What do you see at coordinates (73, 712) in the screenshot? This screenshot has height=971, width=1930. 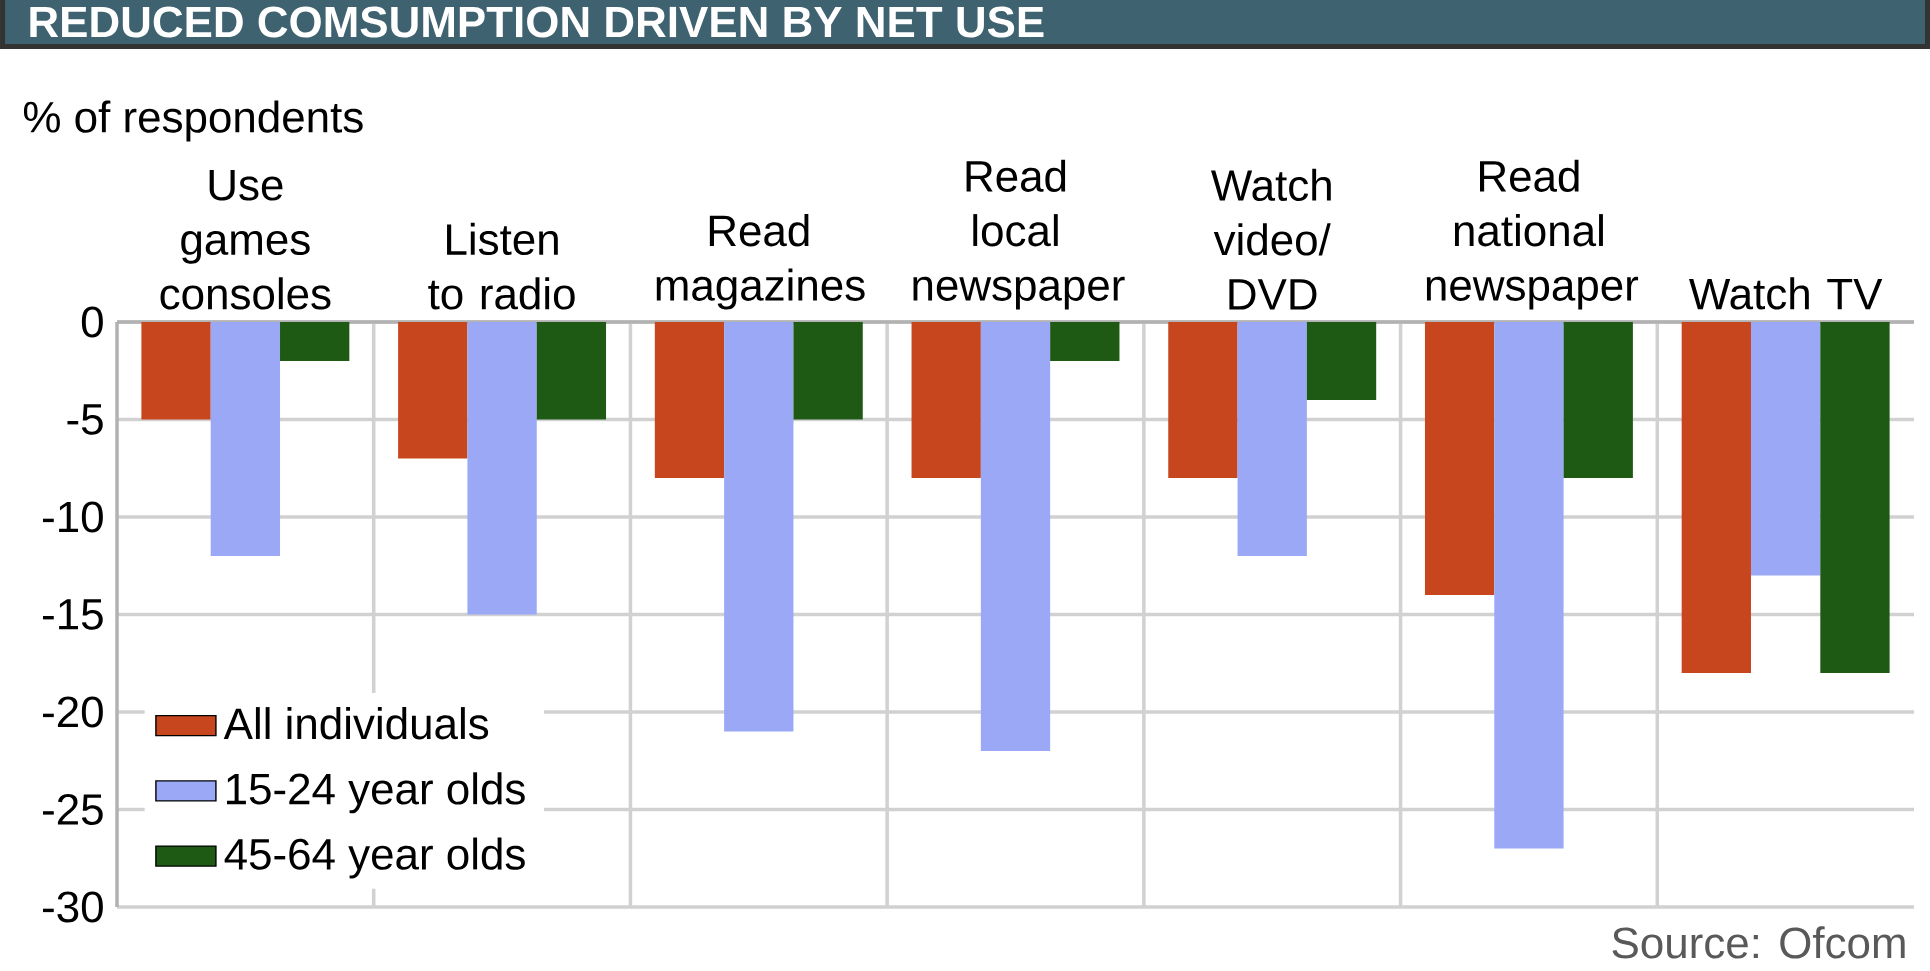 I see `y-tick-label: -20` at bounding box center [73, 712].